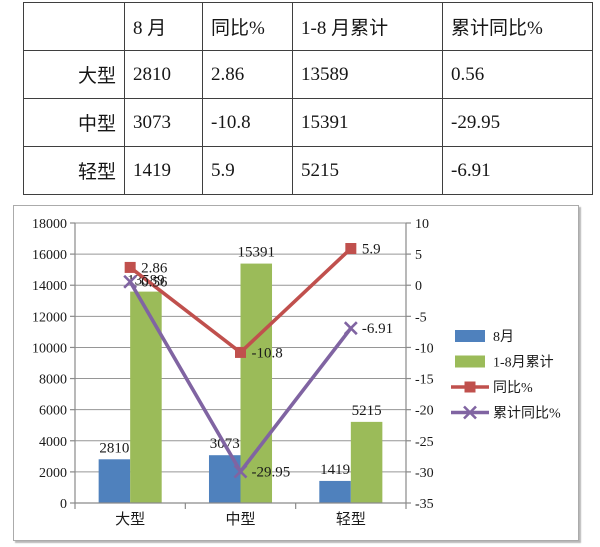  I want to click on right-axis-tick-label: -5, so click(421, 317).